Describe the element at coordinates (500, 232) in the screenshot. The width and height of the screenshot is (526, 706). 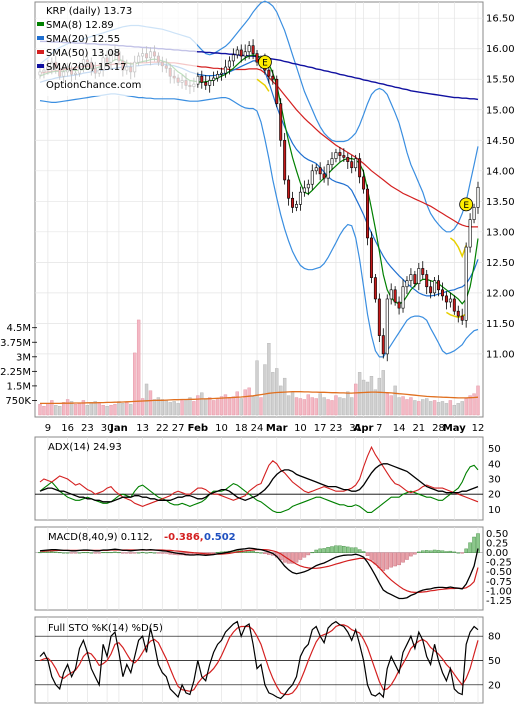
I see `price-tick-label: 13.00` at that location.